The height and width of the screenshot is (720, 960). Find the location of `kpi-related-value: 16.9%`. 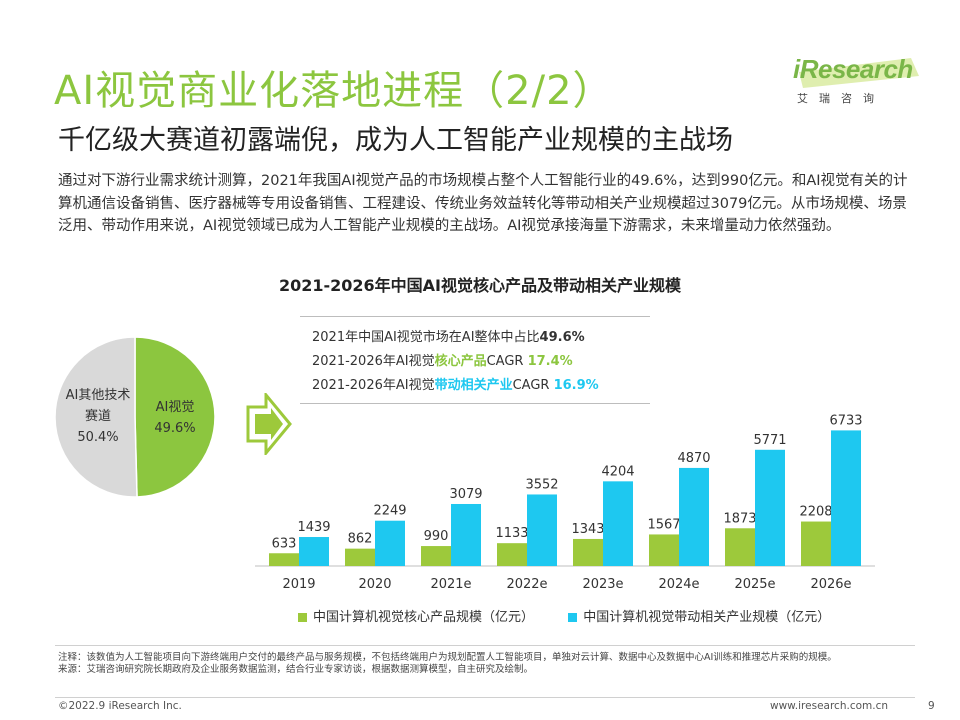

kpi-related-value: 16.9% is located at coordinates (576, 385).